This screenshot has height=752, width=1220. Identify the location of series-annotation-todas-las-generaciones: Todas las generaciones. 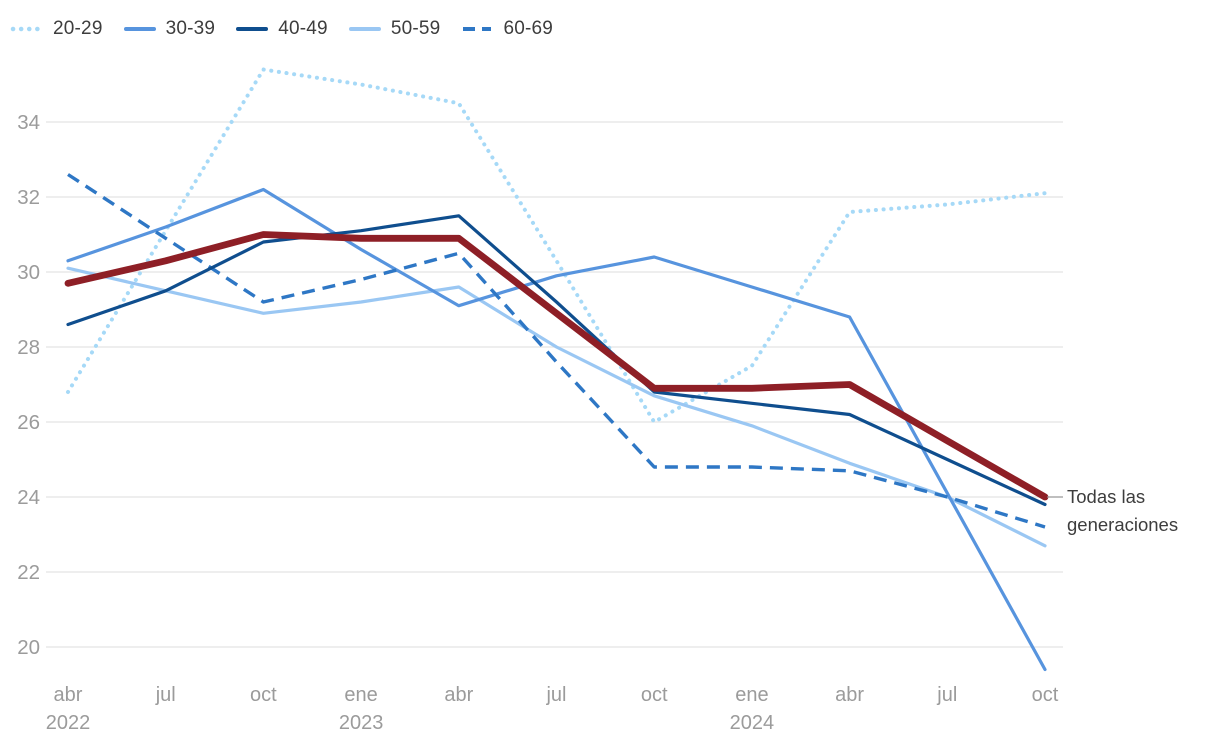
(1142, 511).